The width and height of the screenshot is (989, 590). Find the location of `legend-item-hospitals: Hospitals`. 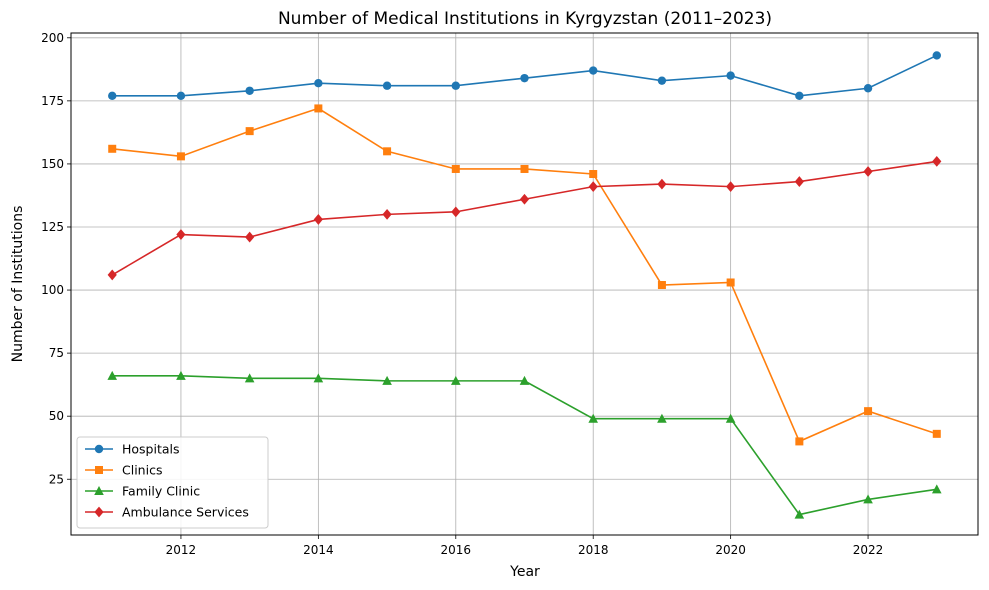

legend-item-hospitals: Hospitals is located at coordinates (132, 449).